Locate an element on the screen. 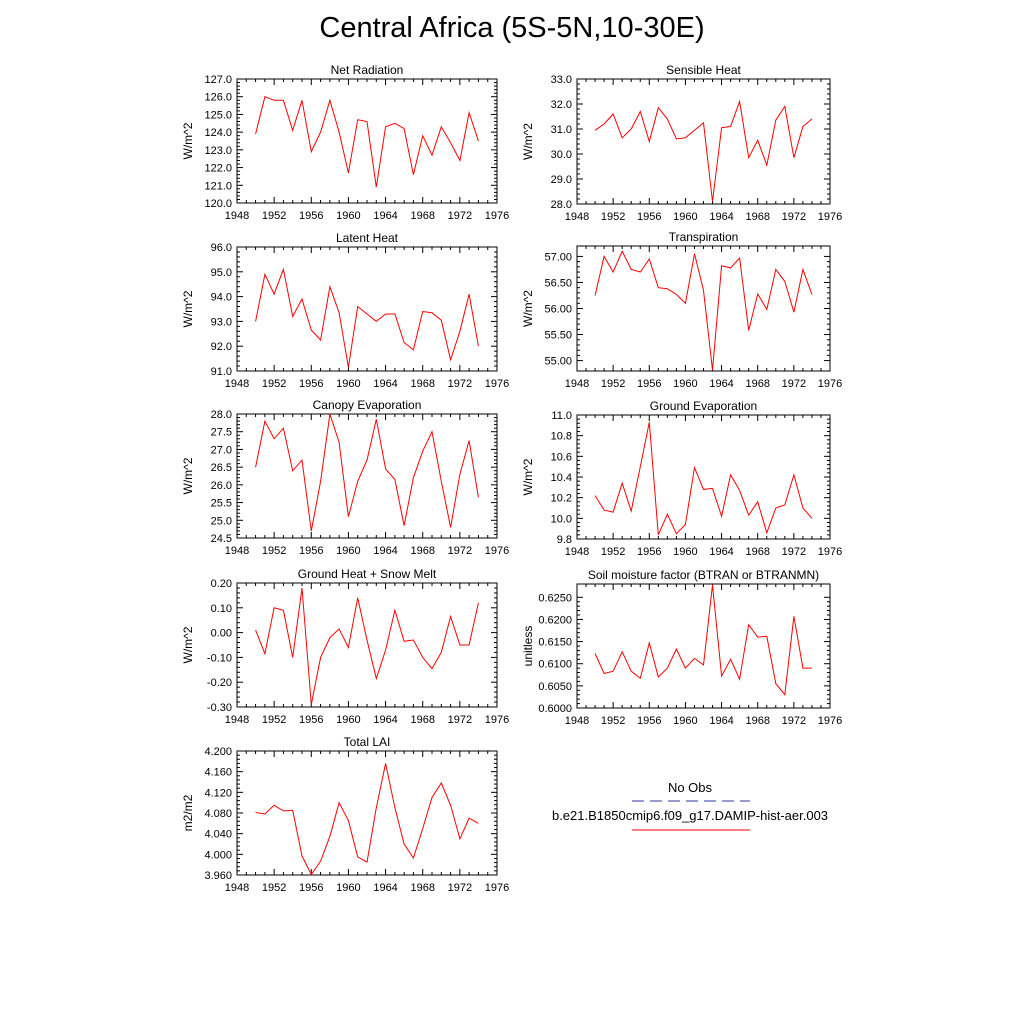 This screenshot has height=1024, width=1024. panel-title: Total LAI is located at coordinates (367, 742).